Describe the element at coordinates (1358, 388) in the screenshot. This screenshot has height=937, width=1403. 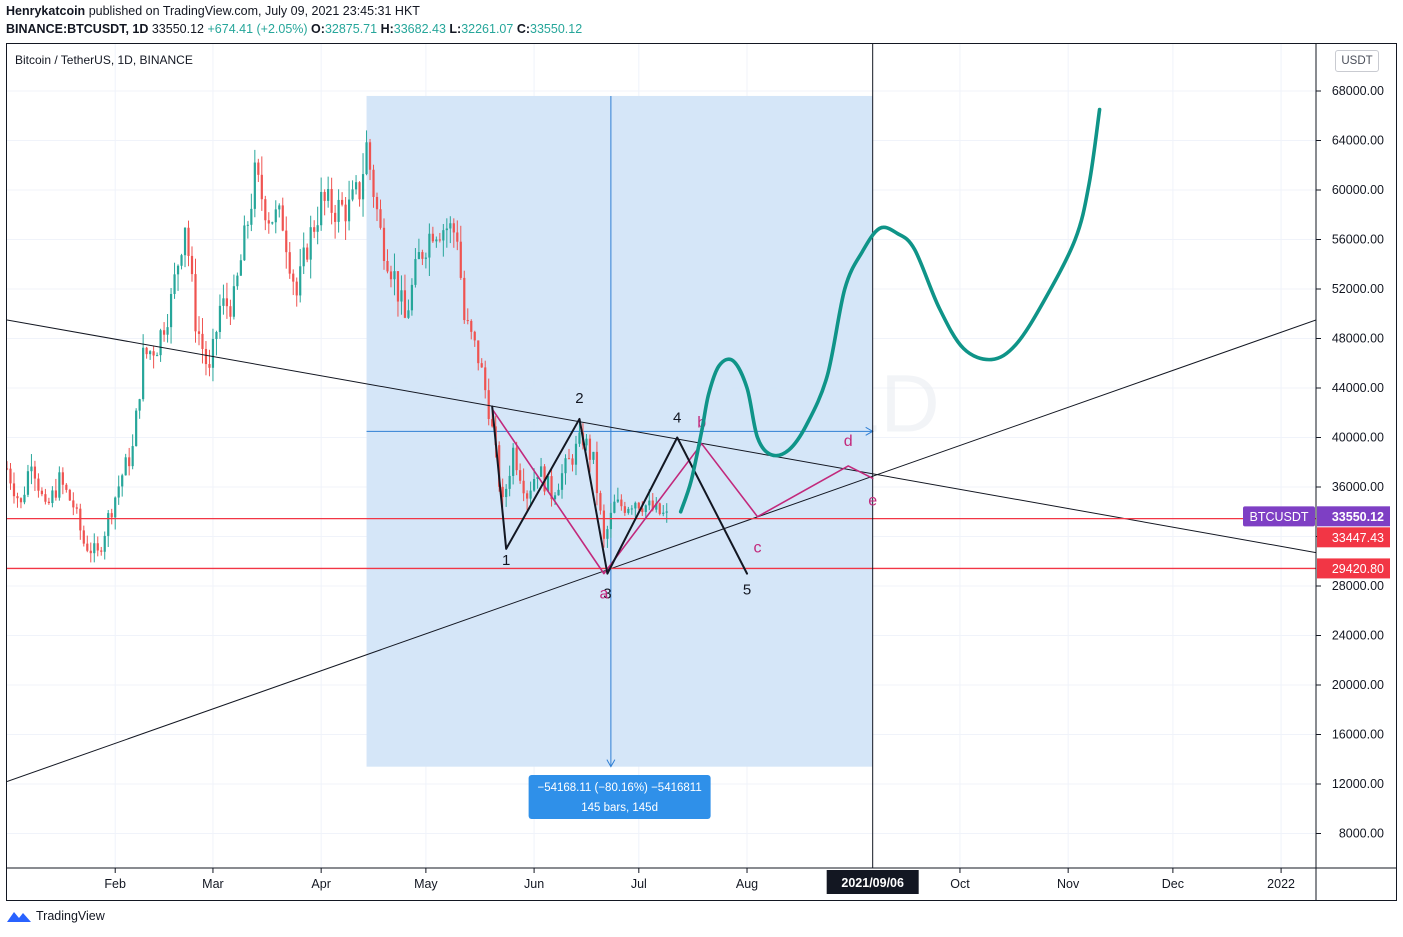
I see `y-tick-label: 44000.00` at that location.